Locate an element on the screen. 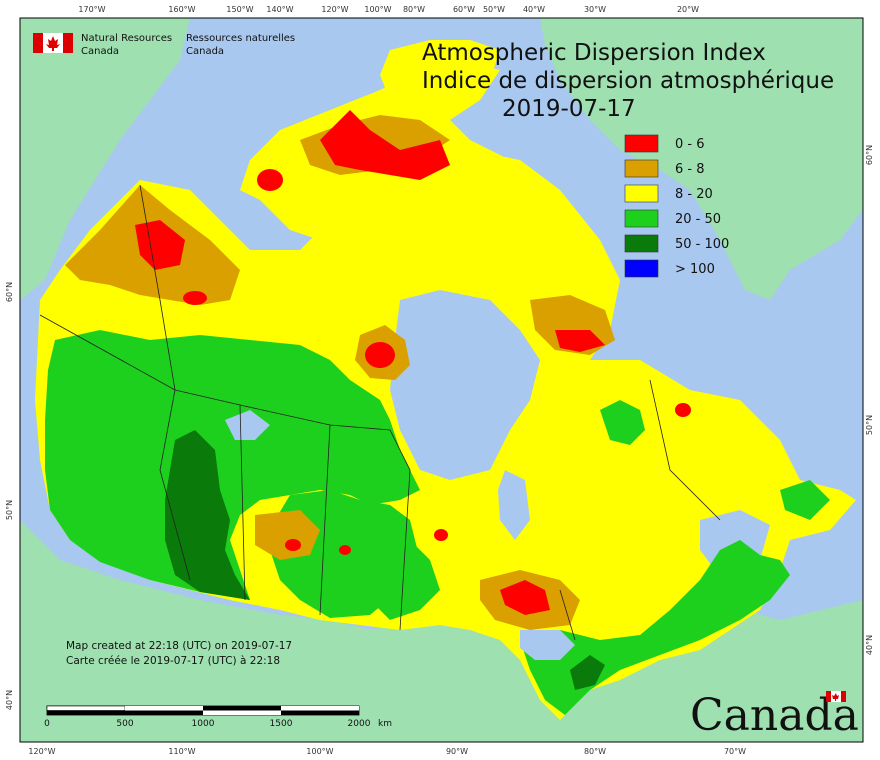 The height and width of the screenshot is (760, 880). darkgreen-bc is located at coordinates (207, 515).